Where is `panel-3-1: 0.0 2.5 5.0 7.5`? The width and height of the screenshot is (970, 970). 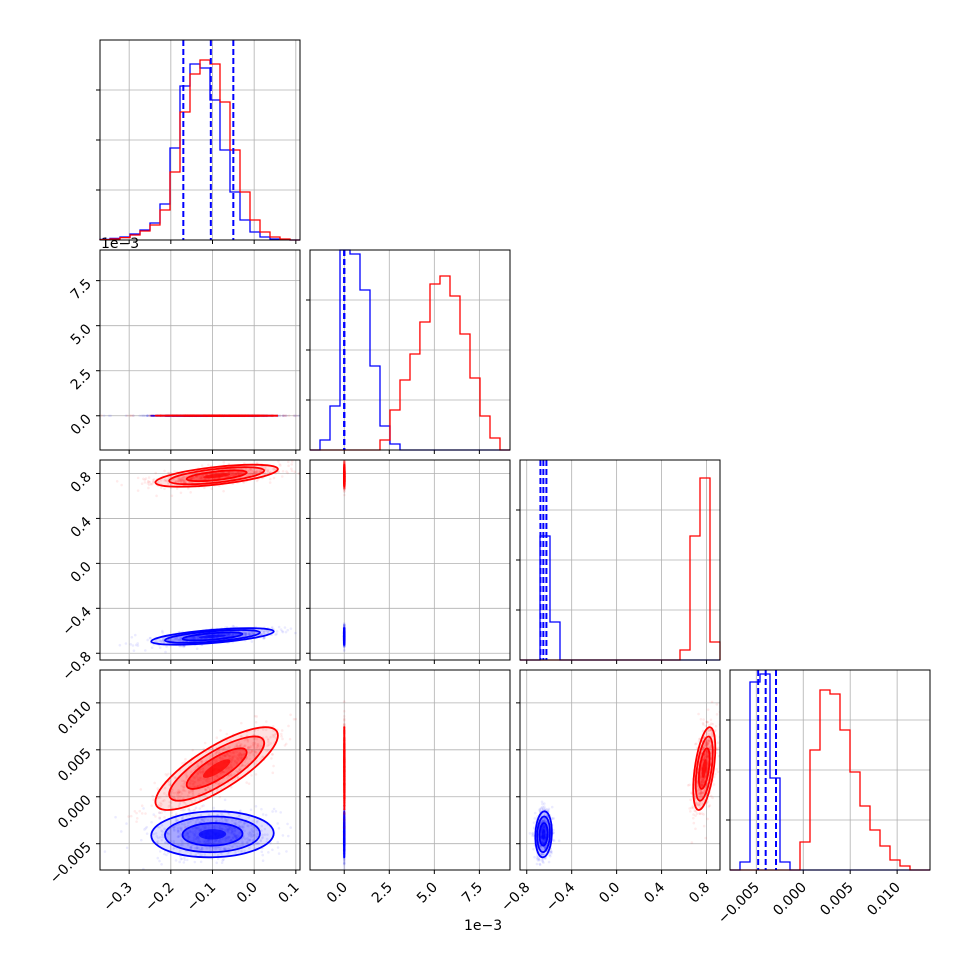
panel-3-1: 0.0 2.5 5.0 7.5 is located at coordinates (408, 787).